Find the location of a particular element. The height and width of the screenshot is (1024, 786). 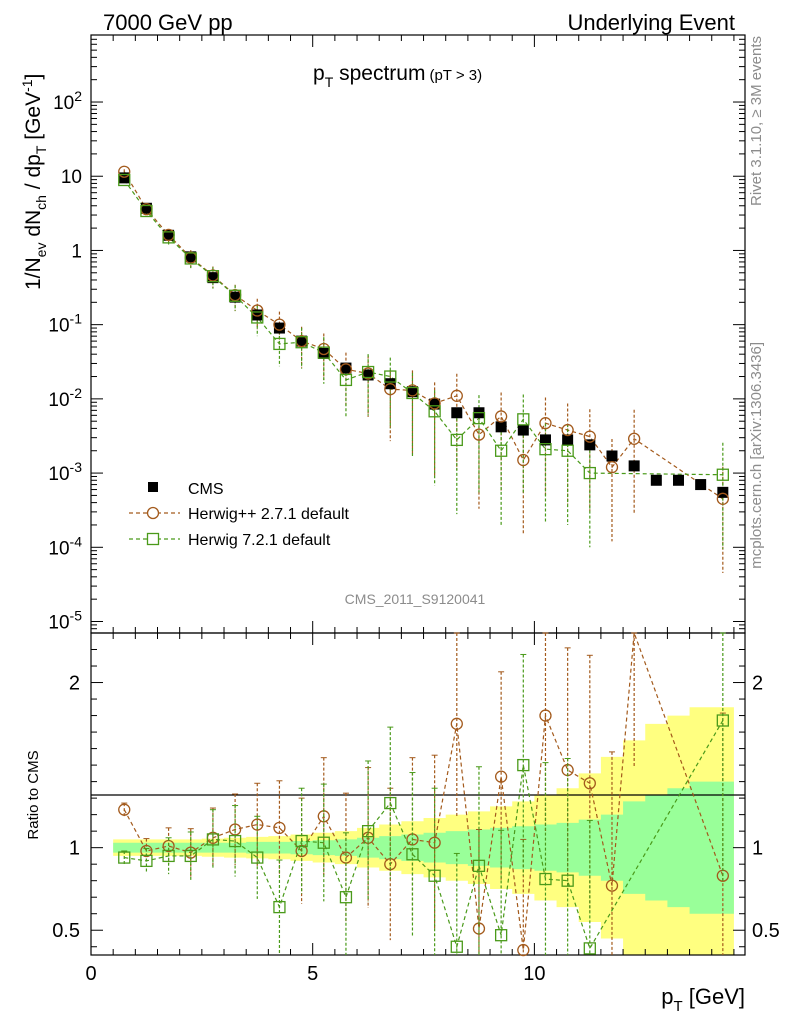

y-tick-label-main: 10⁻¹ is located at coordinates (65, 324).